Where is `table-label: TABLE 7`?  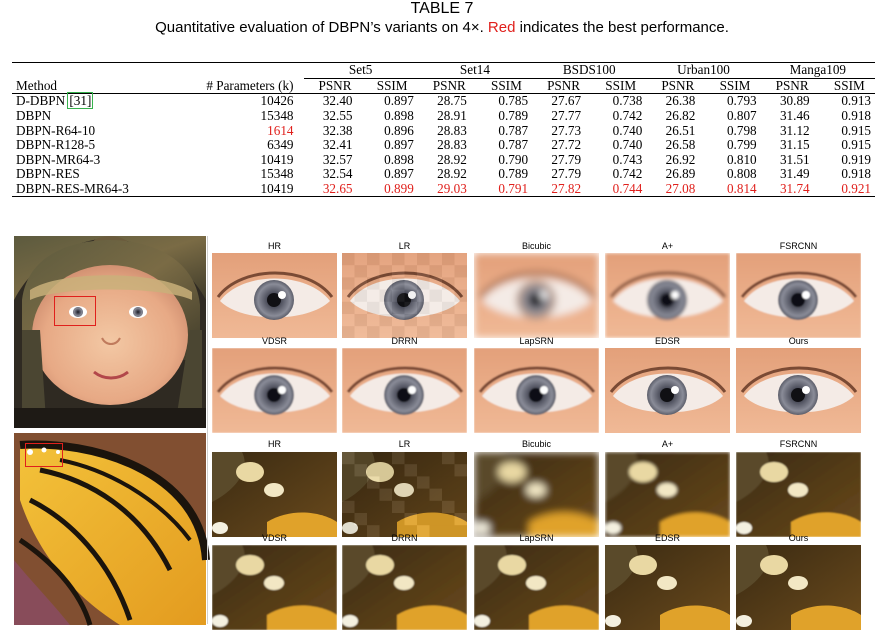
table-label: TABLE 7 is located at coordinates (442, 8).